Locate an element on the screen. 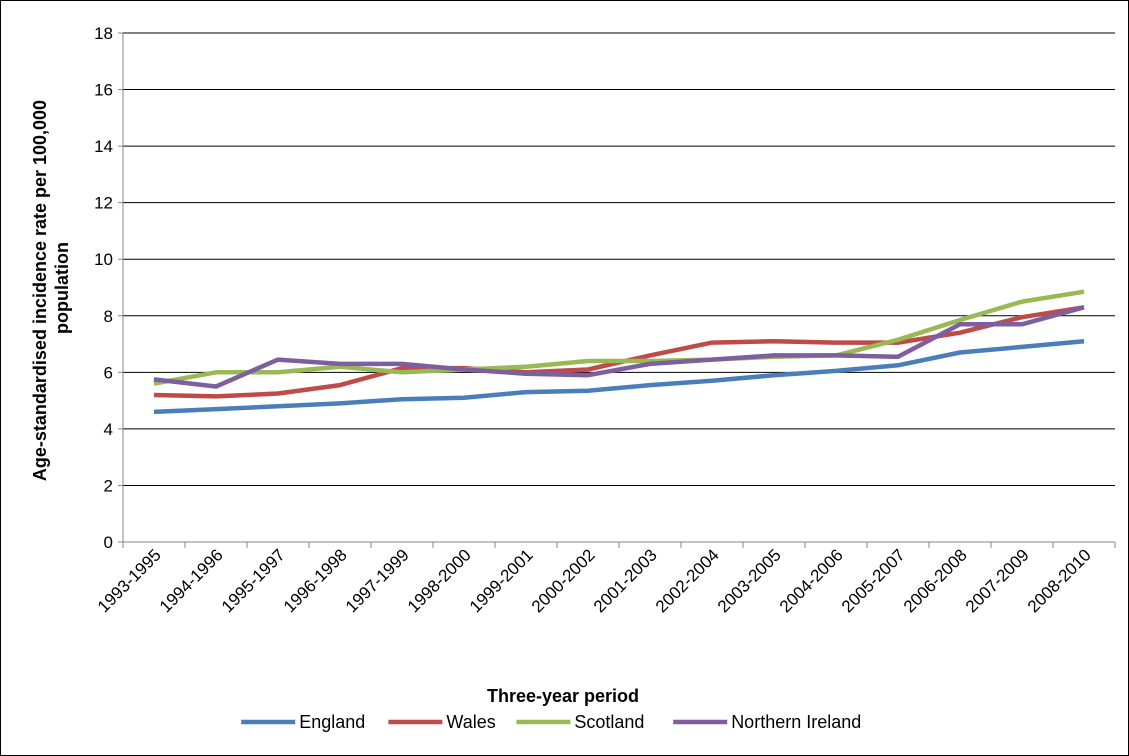 Image resolution: width=1129 pixels, height=756 pixels. x-axis-title: Three-year period is located at coordinates (563, 696).